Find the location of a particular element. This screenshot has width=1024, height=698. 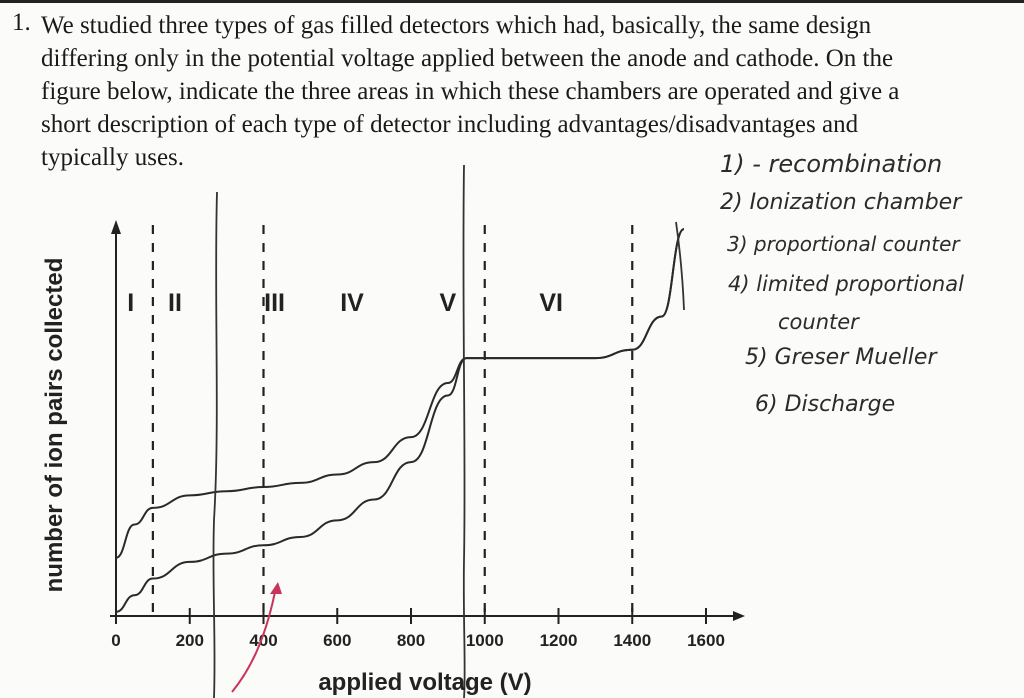

y-axis-arrow is located at coordinates (116, 227).